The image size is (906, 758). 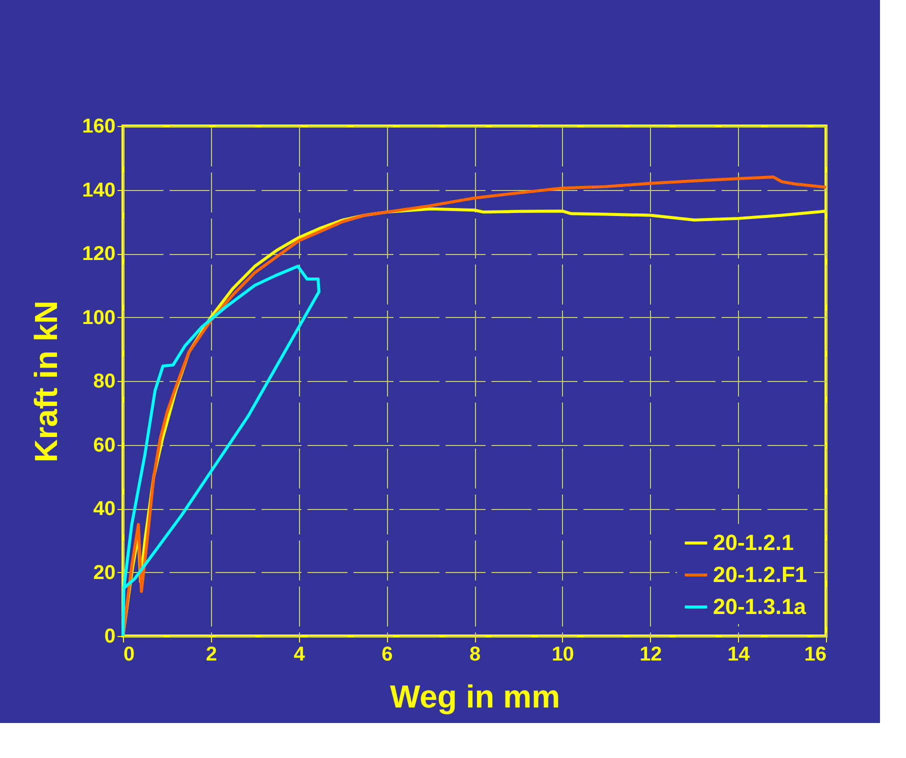 I want to click on y-tick-label: 140, so click(x=99, y=190).